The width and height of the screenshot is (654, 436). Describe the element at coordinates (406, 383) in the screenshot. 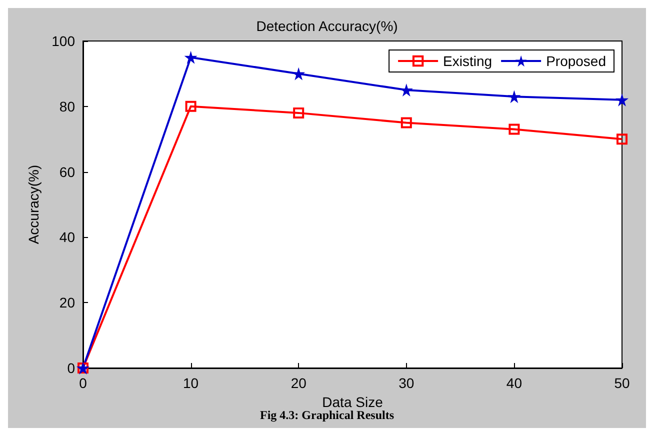

I see `x-tick-label: 30` at that location.